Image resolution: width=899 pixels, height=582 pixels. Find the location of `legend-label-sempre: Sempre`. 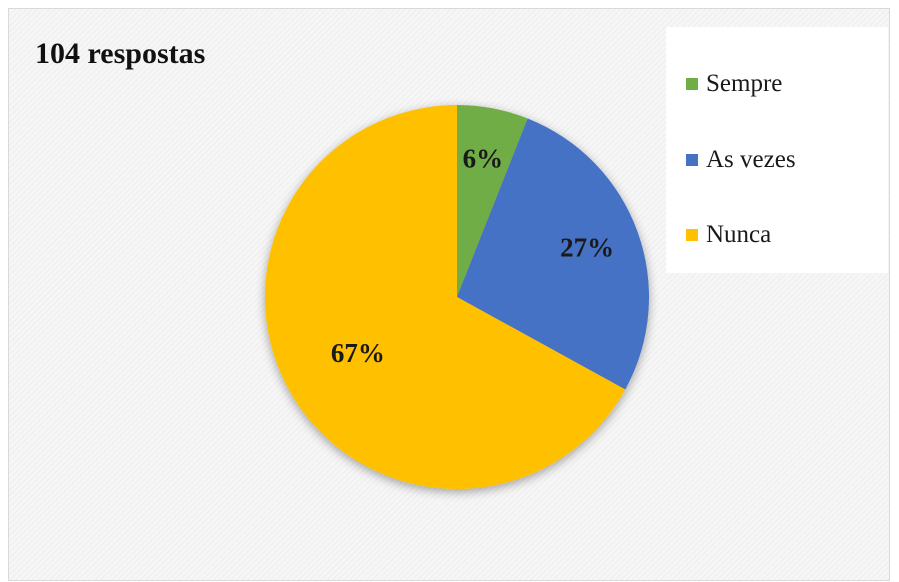

legend-label-sempre: Sempre is located at coordinates (744, 83).